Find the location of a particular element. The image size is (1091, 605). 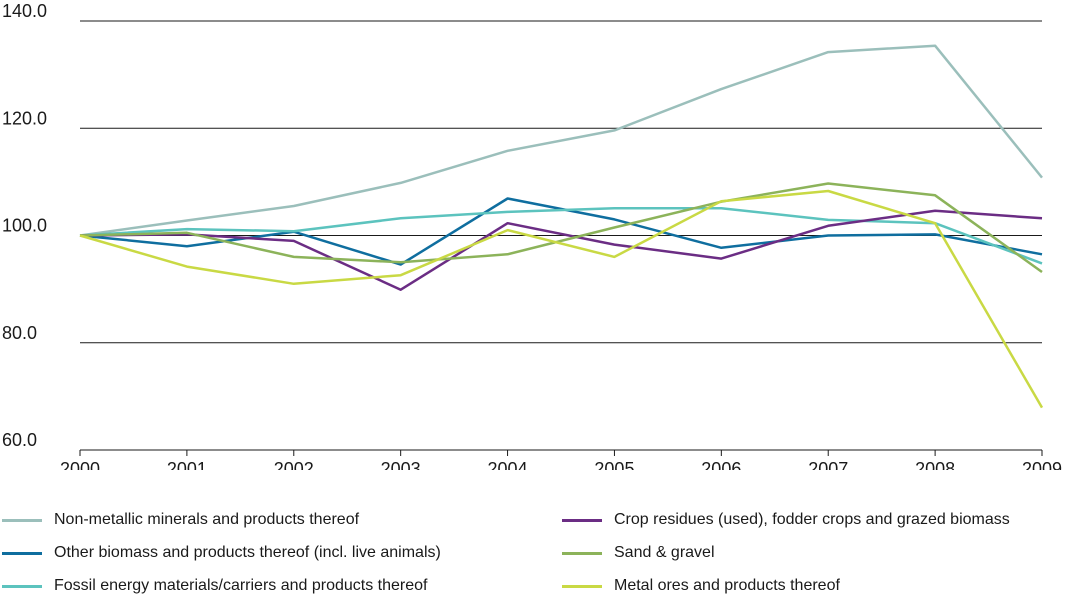

x-tick-label: 2000 is located at coordinates (80, 464).